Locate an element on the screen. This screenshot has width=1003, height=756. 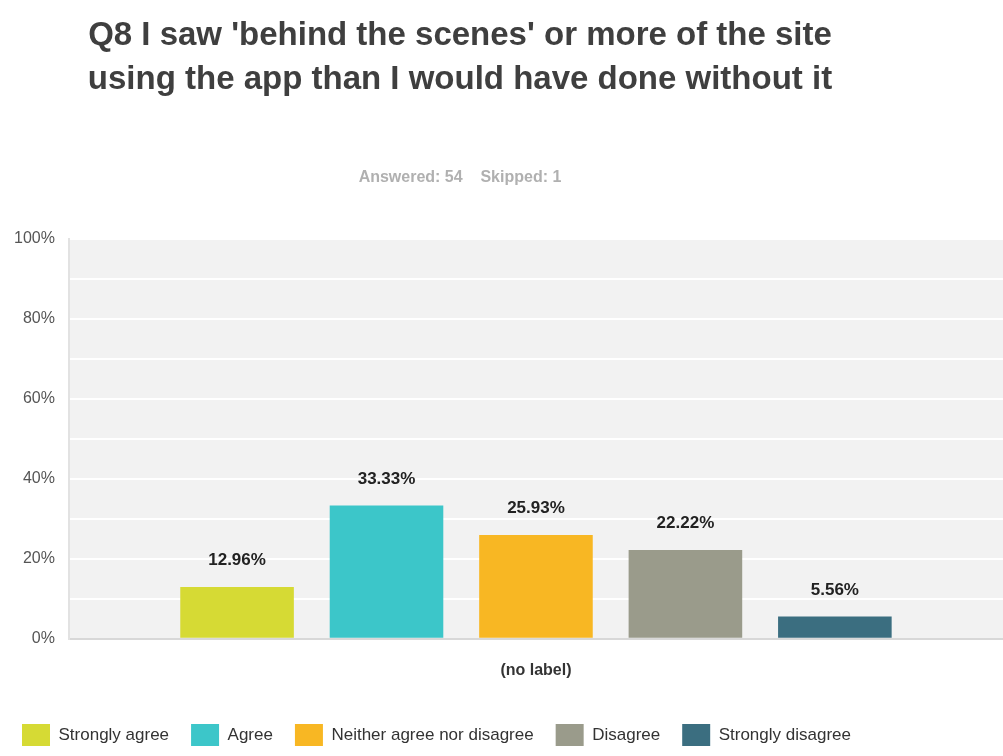
legend-label: Strongly agree is located at coordinates (114, 734).